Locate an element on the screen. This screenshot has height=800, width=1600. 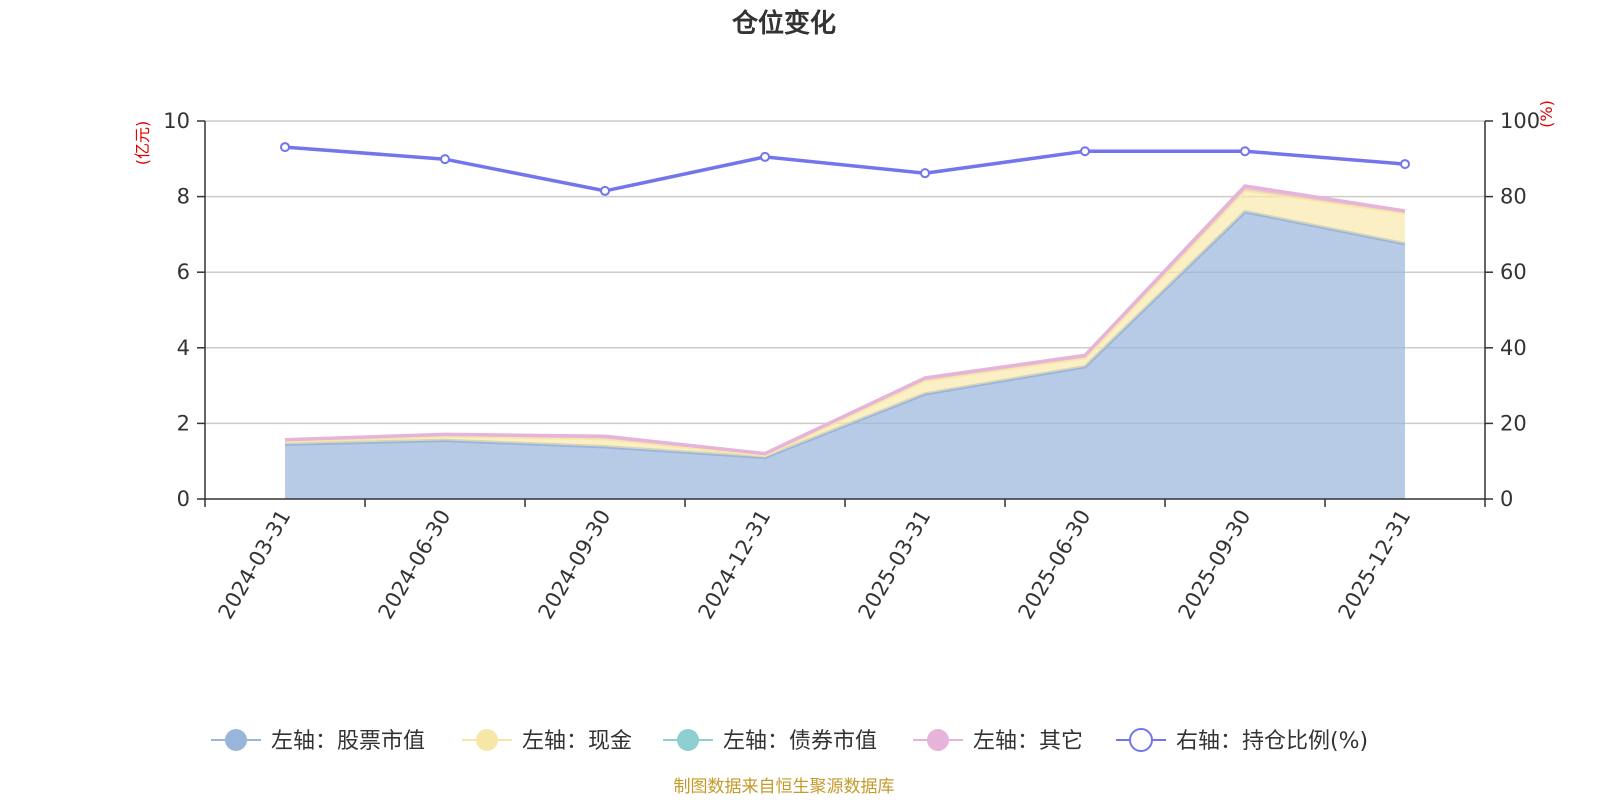
ratio-line is located at coordinates (845, 169).